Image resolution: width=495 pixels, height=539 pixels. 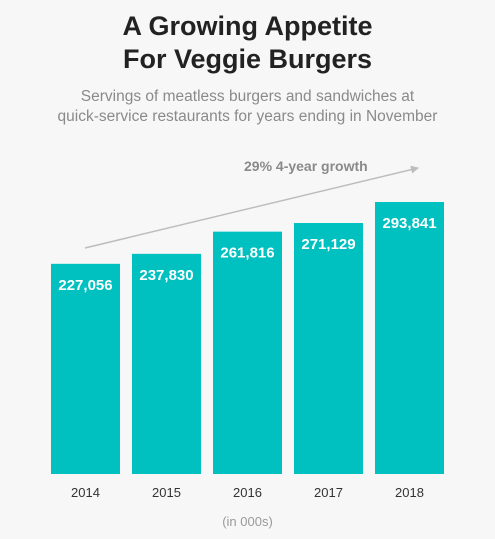 What do you see at coordinates (166, 275) in the screenshot?
I see `bar-value-label-2015: 237,830` at bounding box center [166, 275].